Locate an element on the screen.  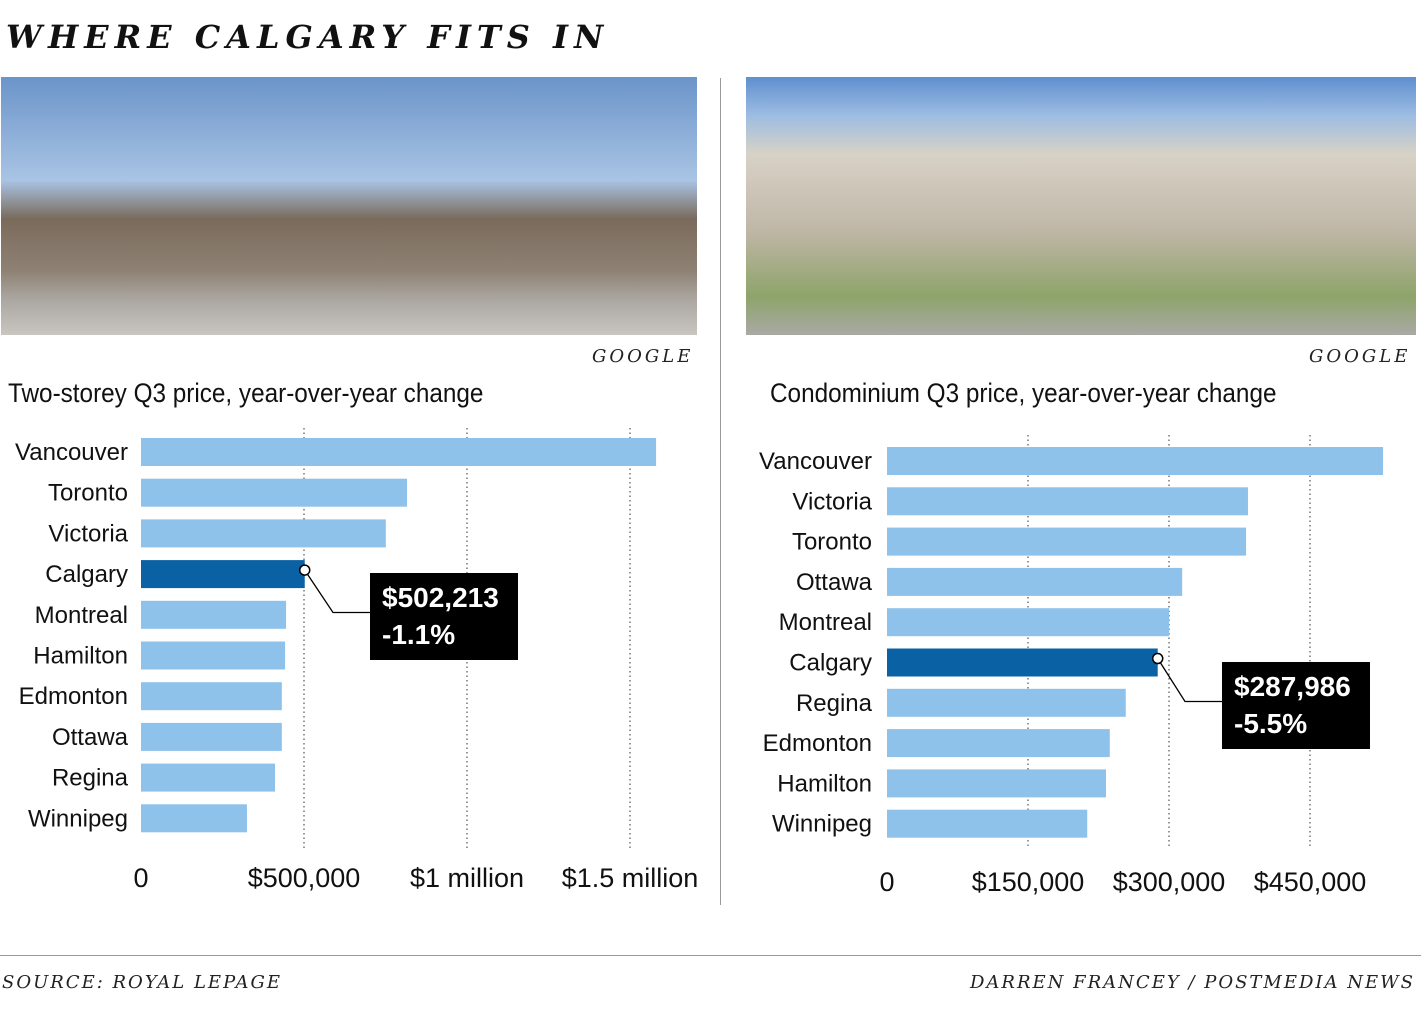
x-tick-label: $450,000 is located at coordinates (1310, 882).